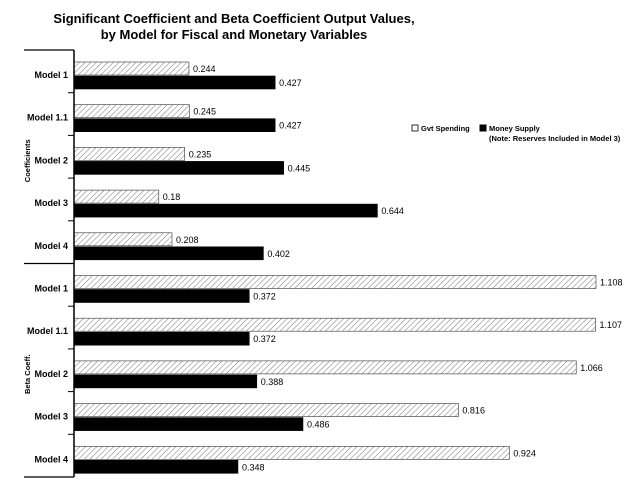  I want to click on legend-swatch-money-supply, so click(483, 128).